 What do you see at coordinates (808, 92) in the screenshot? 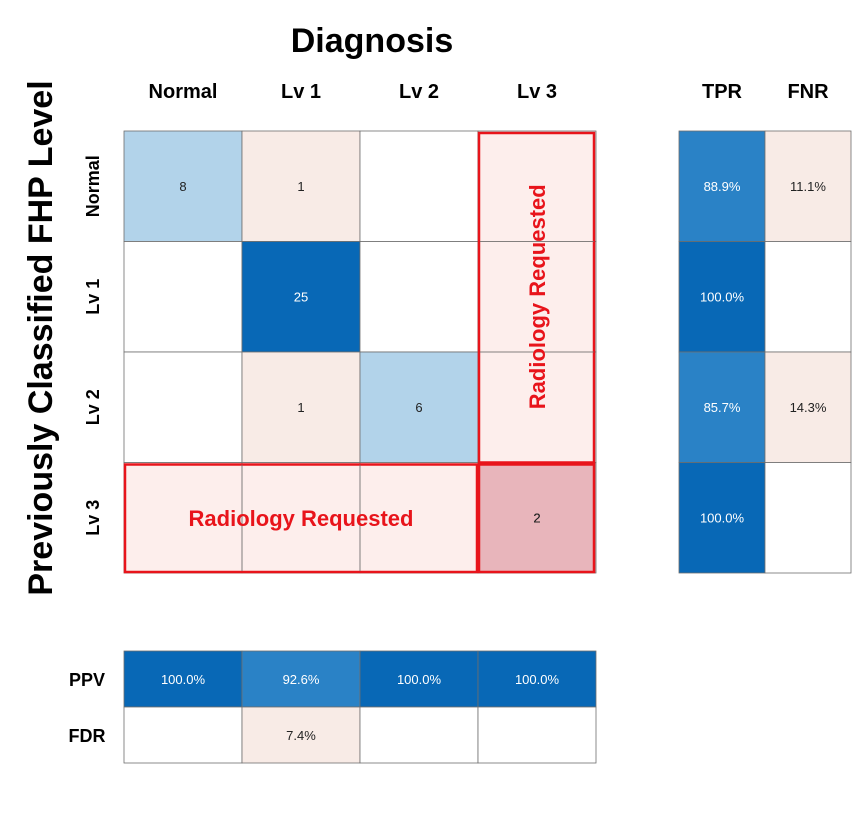
I see `side-summary-header: FNR` at bounding box center [808, 92].